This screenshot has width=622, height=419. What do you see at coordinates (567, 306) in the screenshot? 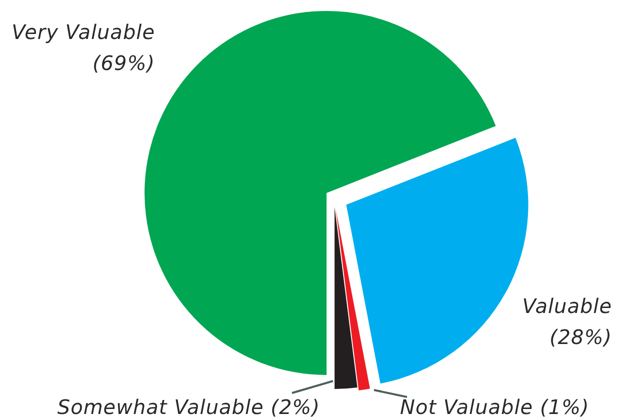
I see `slice-label: Valuable` at bounding box center [567, 306].